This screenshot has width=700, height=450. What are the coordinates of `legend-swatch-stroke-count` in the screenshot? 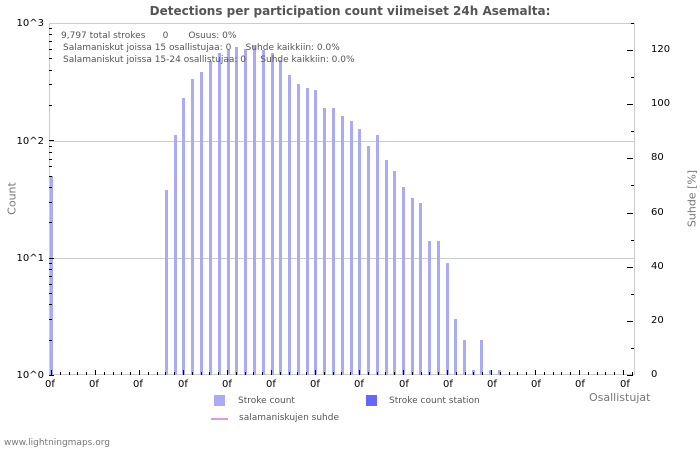 It's located at (219, 400).